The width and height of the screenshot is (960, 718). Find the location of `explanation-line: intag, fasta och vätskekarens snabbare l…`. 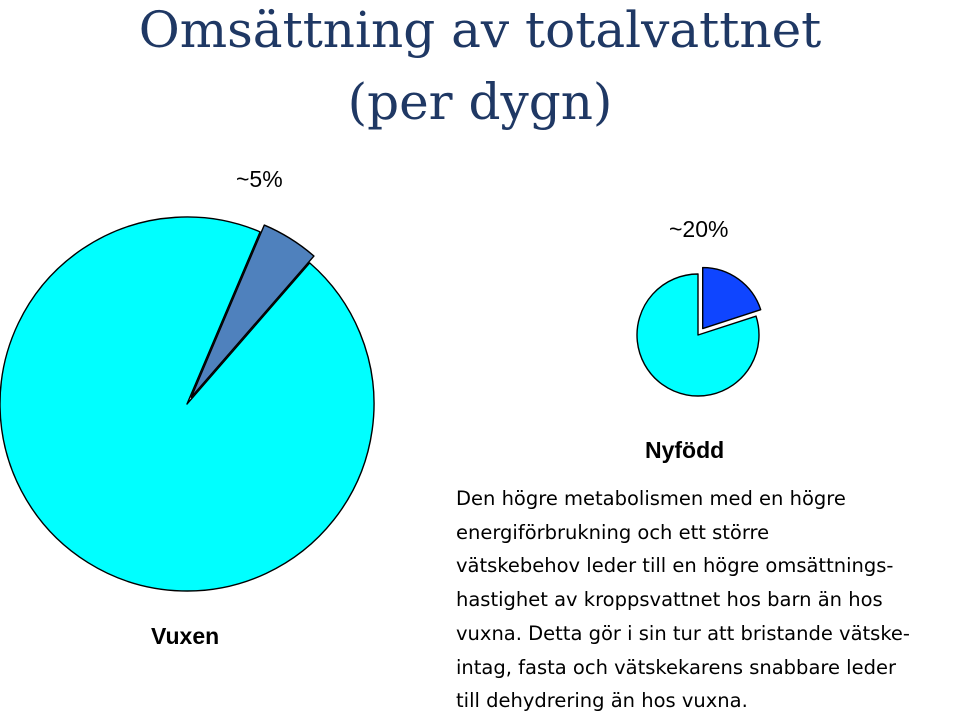

explanation-line: intag, fasta och vätskekarens snabbare l… is located at coordinates (676, 667).